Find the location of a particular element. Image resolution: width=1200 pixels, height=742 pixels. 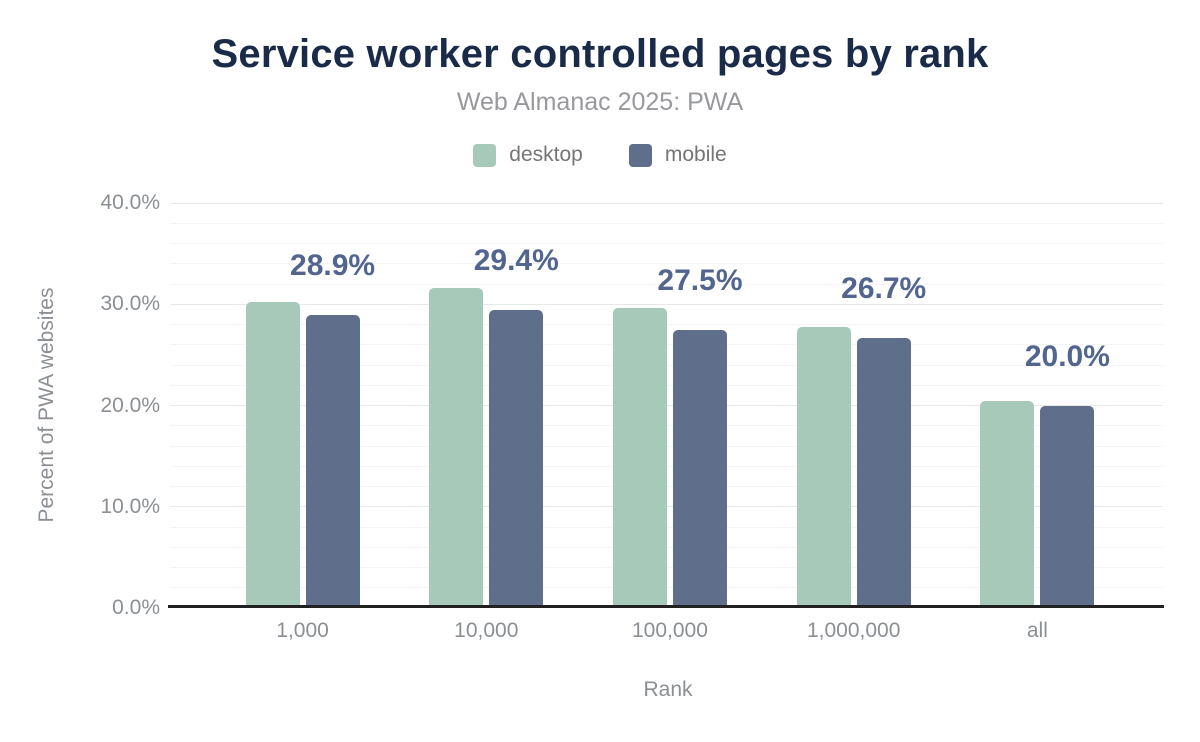

x-tick-label-1000: 1,000 is located at coordinates (302, 630).